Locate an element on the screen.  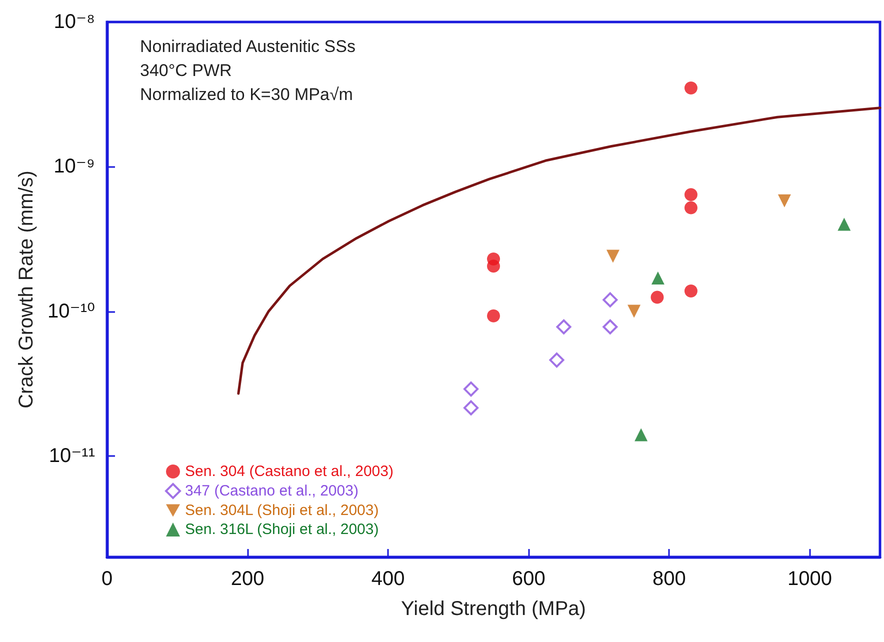
x-tick-label: 1000 is located at coordinates (809, 579).